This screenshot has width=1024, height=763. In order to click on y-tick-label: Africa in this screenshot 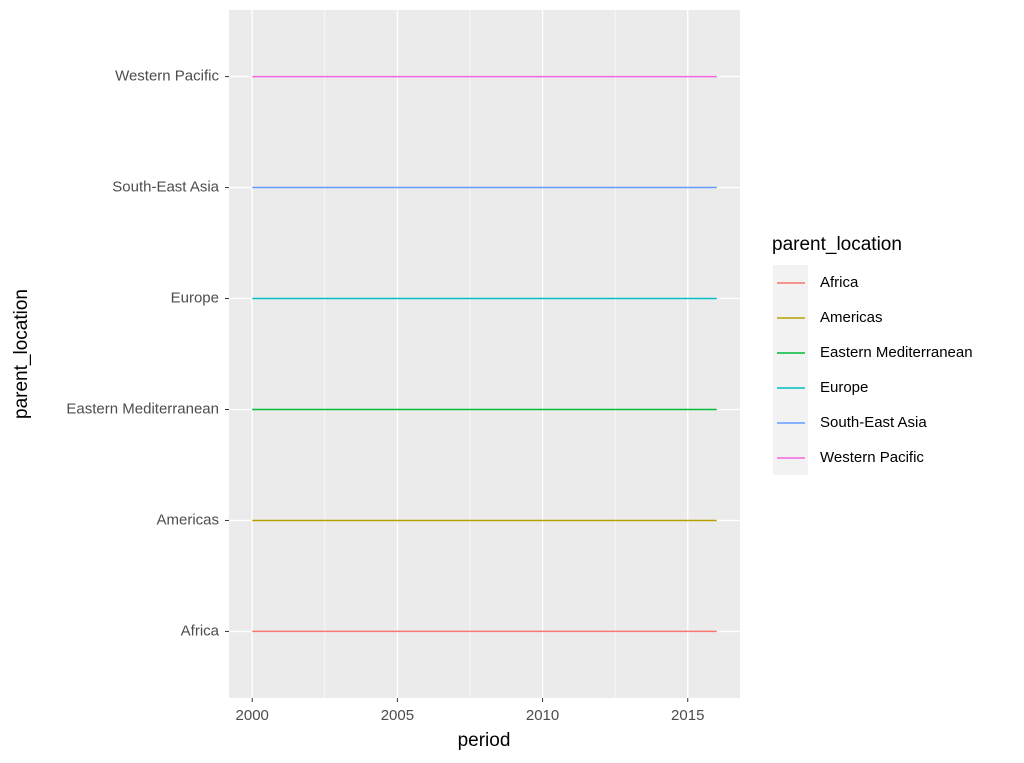, I will do `click(200, 630)`.